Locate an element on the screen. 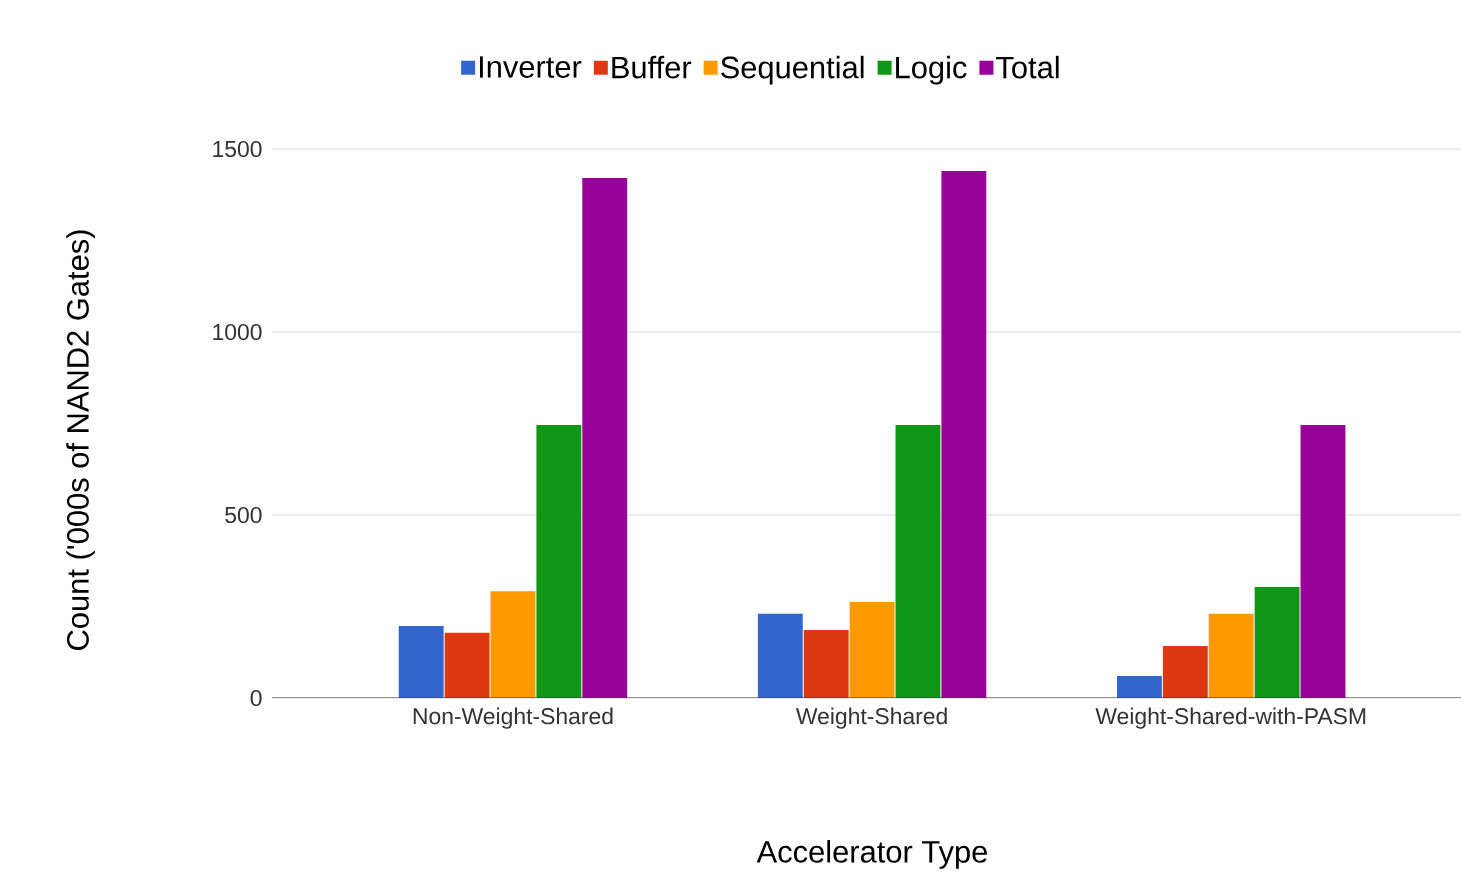  x-axis-title: Accelerator Type is located at coordinates (871, 854).